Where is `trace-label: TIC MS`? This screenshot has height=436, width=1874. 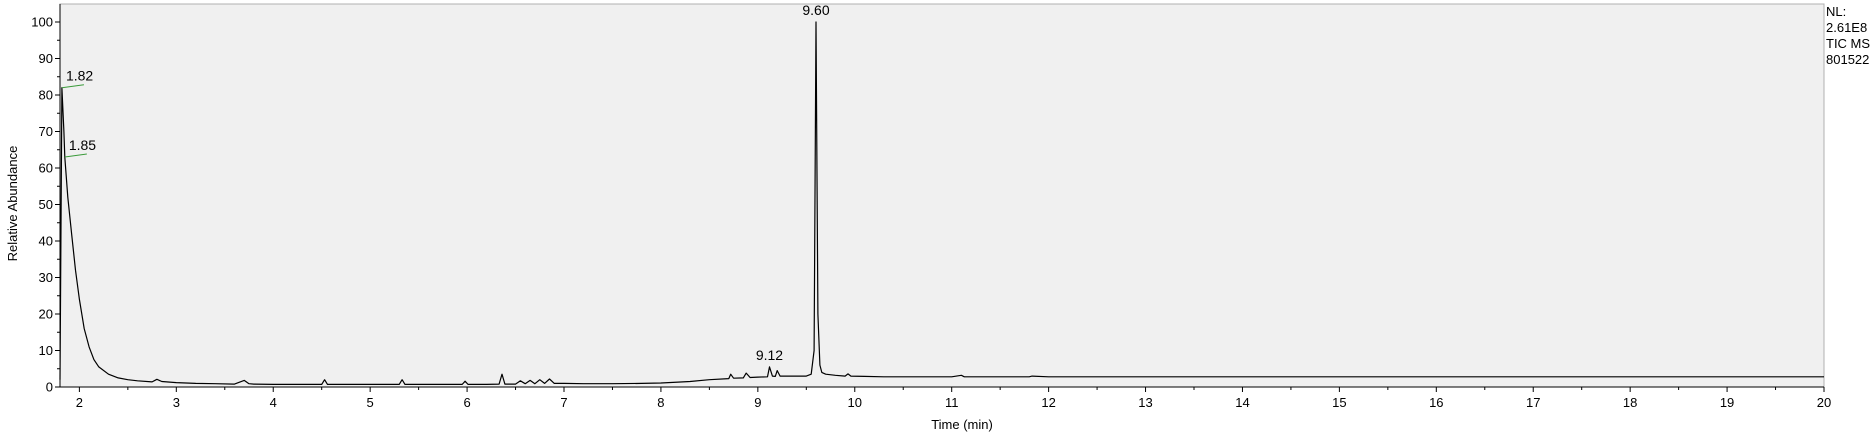
trace-label: TIC MS is located at coordinates (1848, 43).